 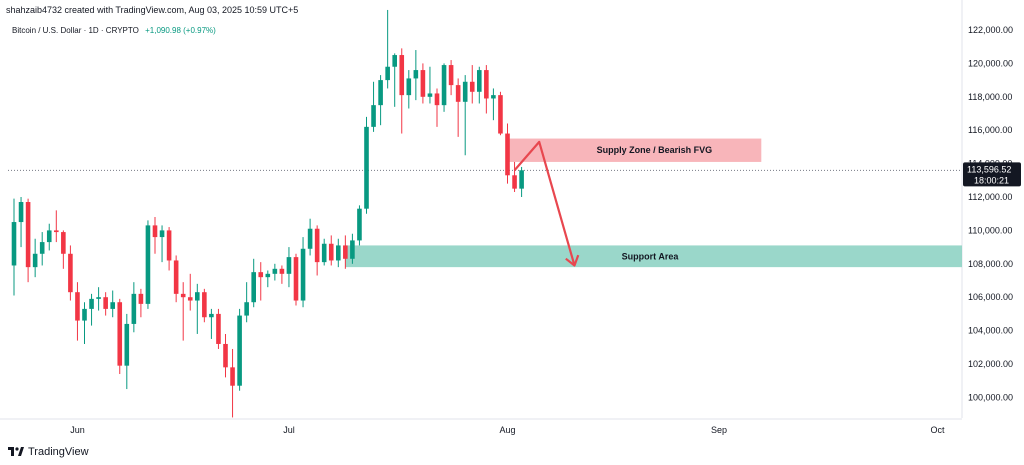 I want to click on chart-overlays, so click(x=546, y=203).